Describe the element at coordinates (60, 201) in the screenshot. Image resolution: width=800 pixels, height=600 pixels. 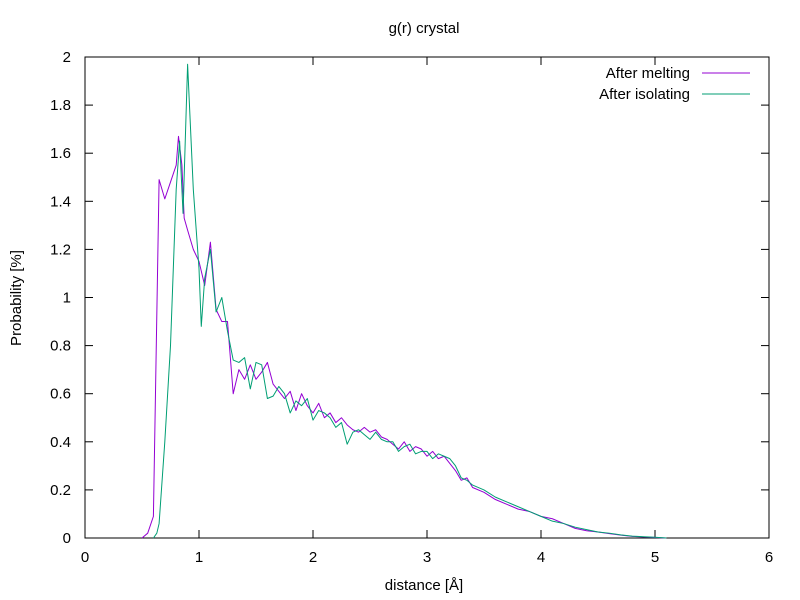
I see `y-tick-label: 1.4` at that location.